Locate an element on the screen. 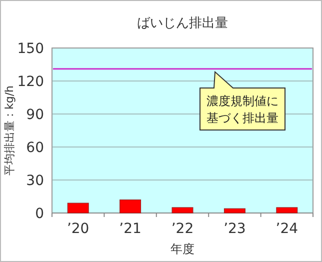  y-tick-label: 30 is located at coordinates (35, 181).